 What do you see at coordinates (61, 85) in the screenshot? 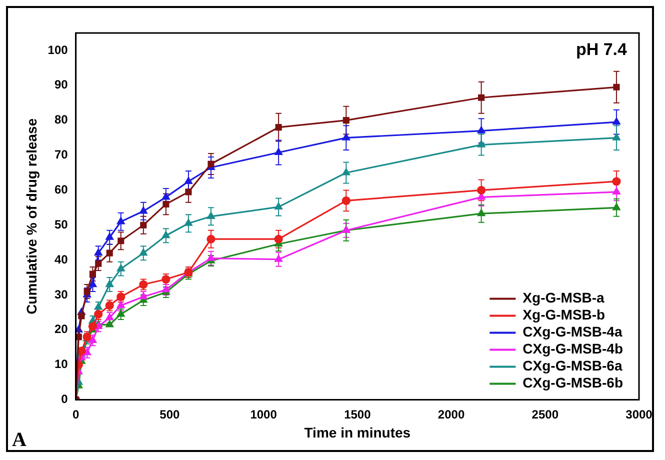
I see `y-tick-label: 90` at bounding box center [61, 85].